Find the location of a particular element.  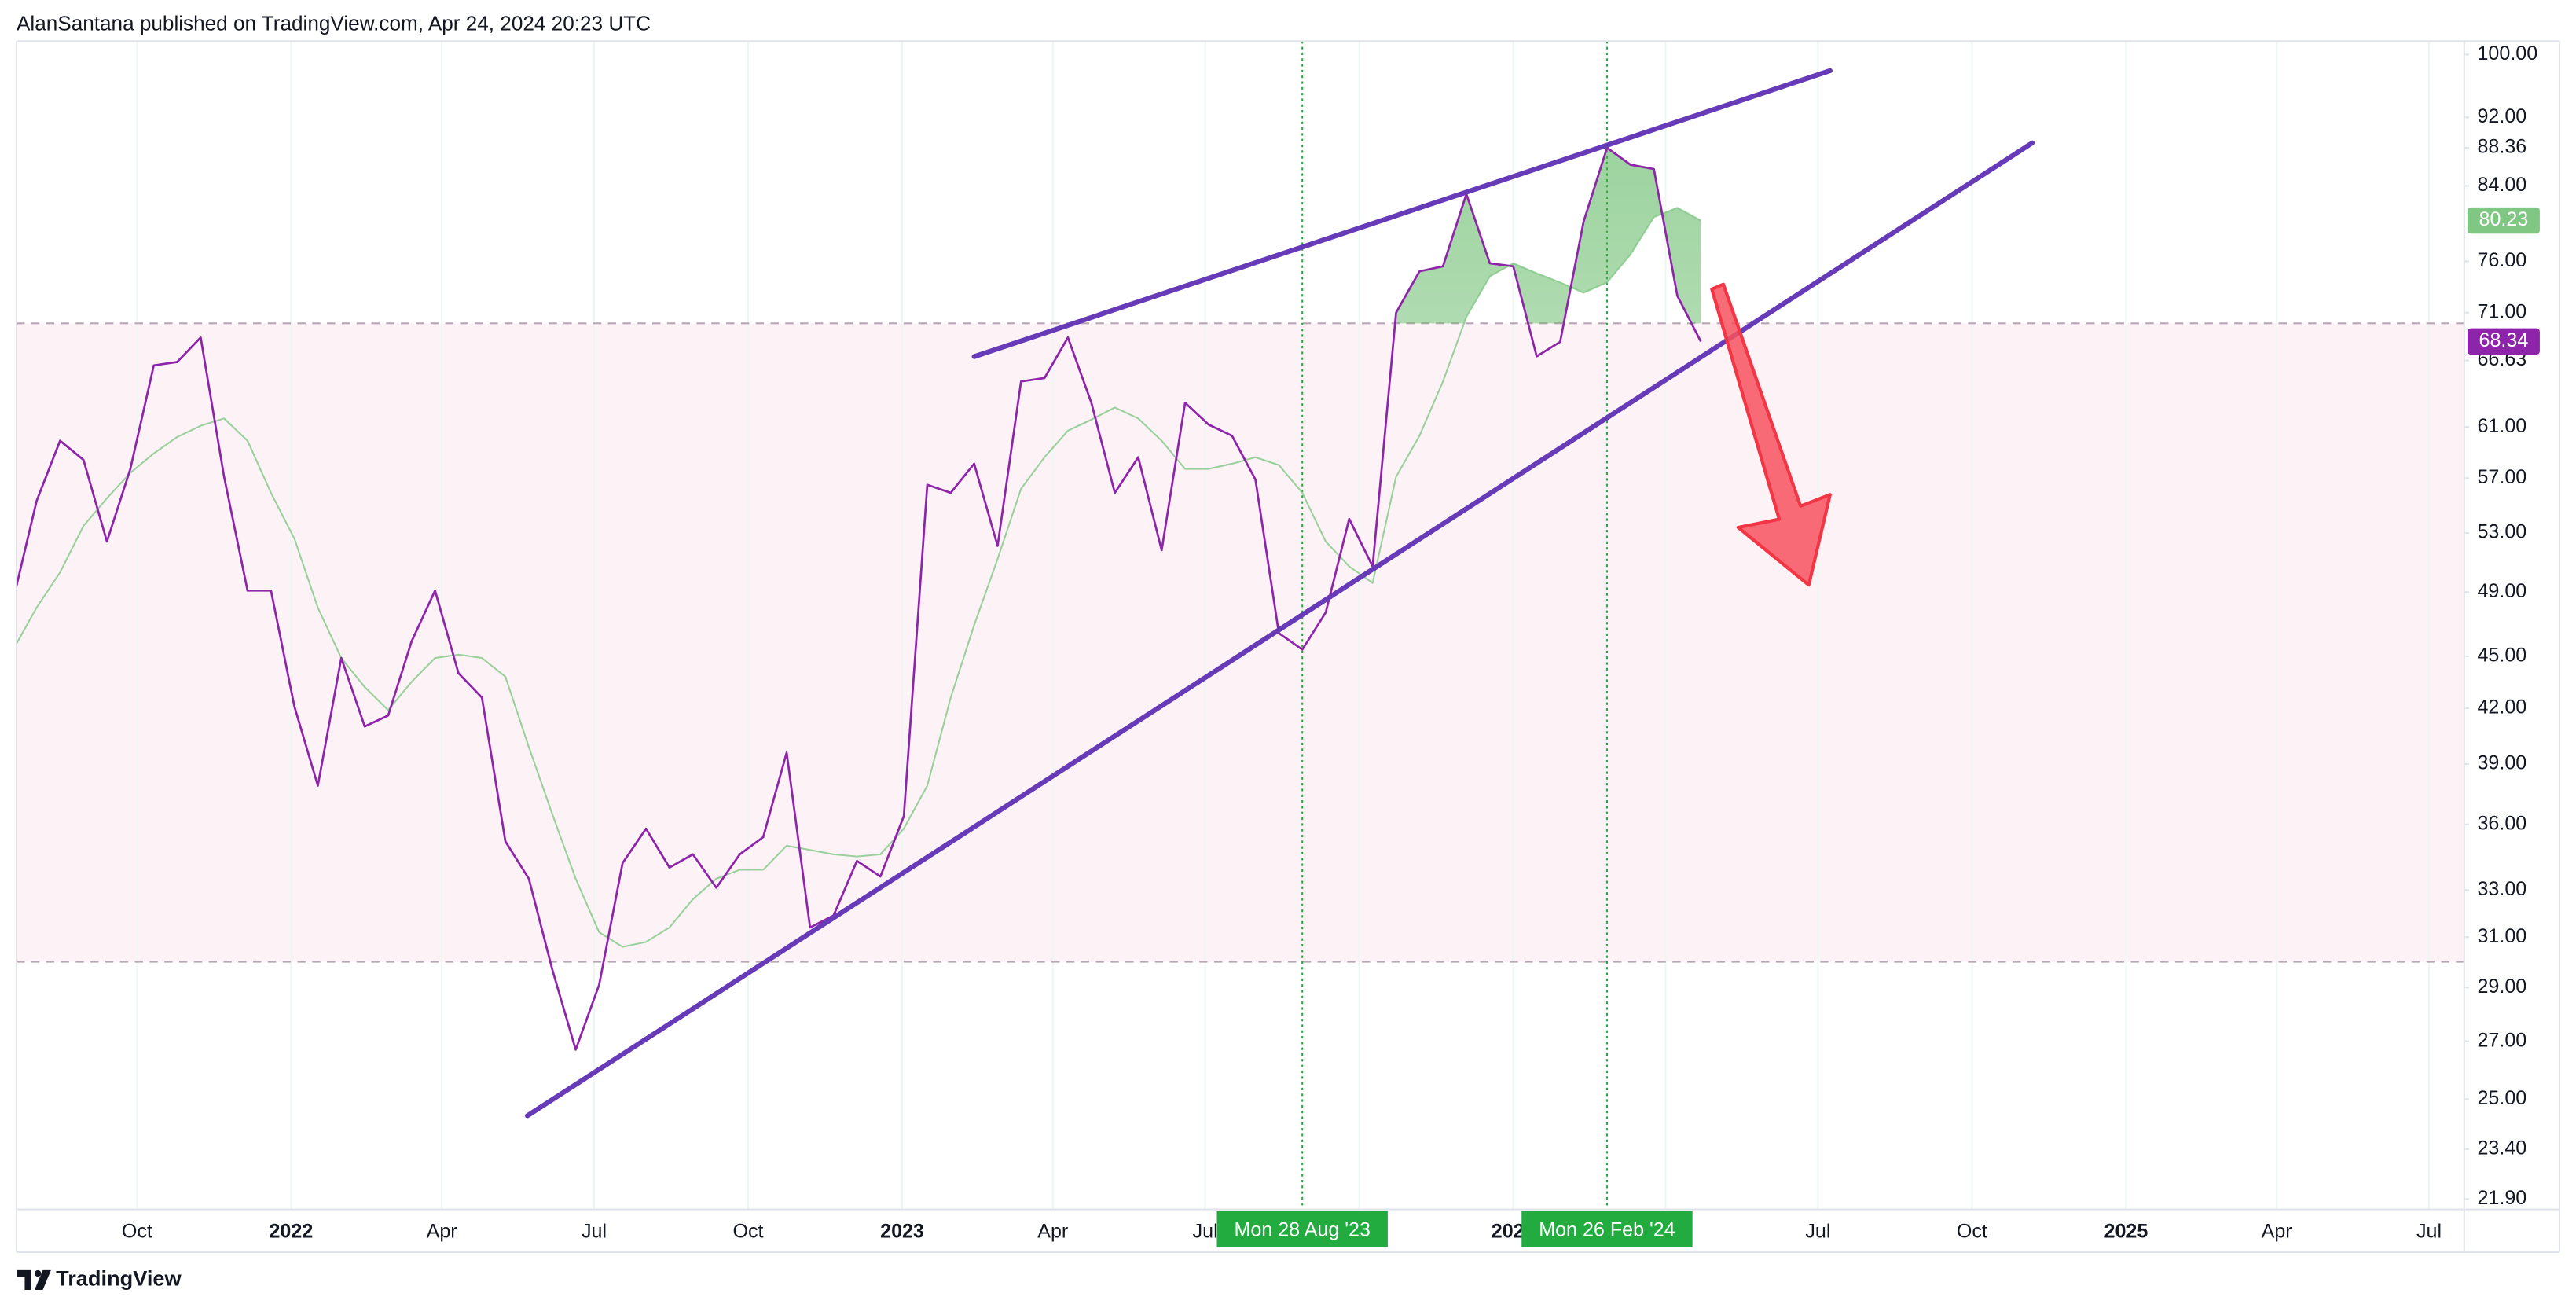

brand-name: TradingView is located at coordinates (119, 1278).